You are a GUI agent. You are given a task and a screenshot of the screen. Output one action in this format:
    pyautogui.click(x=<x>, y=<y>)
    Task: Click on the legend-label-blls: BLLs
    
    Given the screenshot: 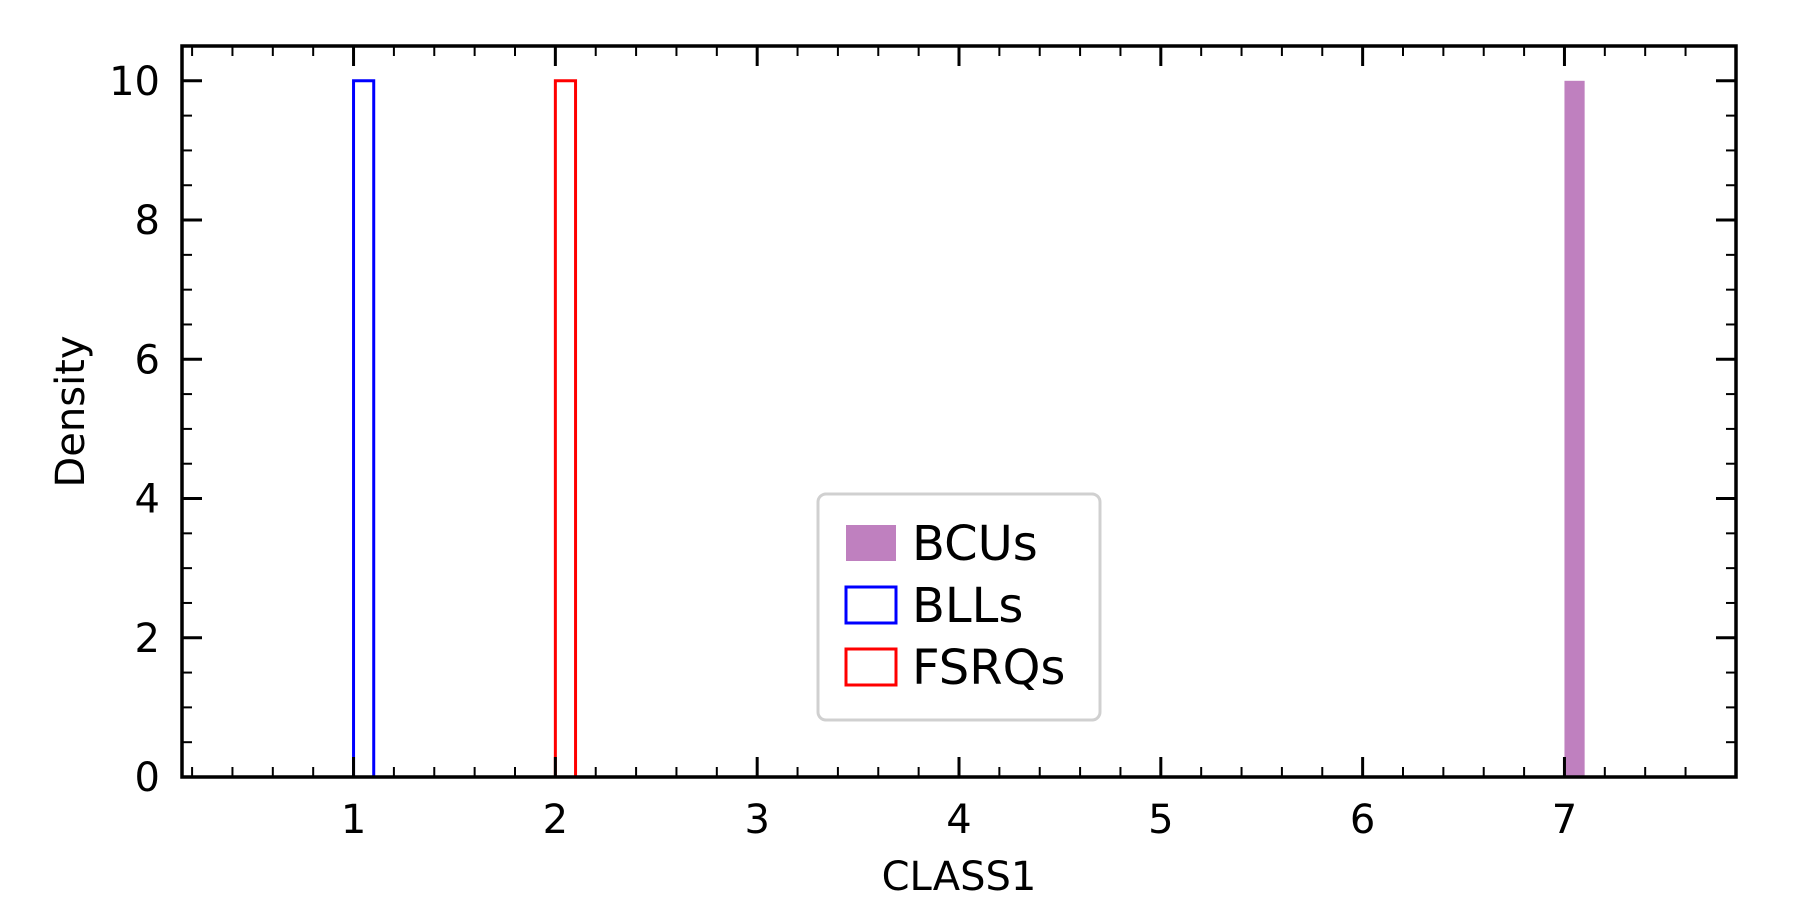 What is the action you would take?
    pyautogui.click(x=967, y=606)
    